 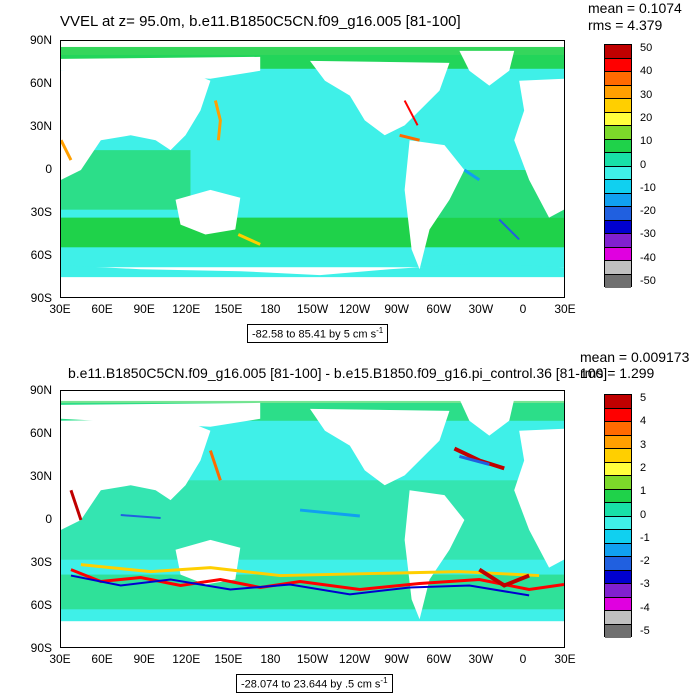 I want to click on bottom-lon-label: 120W, so click(x=354, y=659).